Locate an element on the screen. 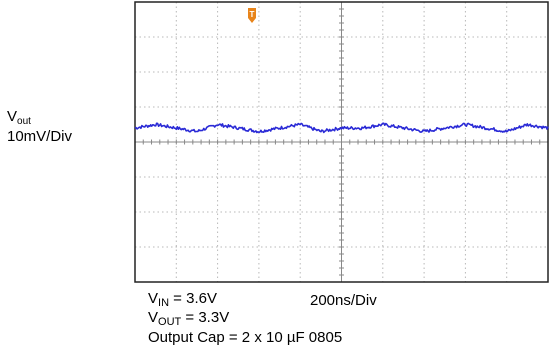 This screenshot has height=351, width=550. trigger-marker-flag is located at coordinates (252, 15).